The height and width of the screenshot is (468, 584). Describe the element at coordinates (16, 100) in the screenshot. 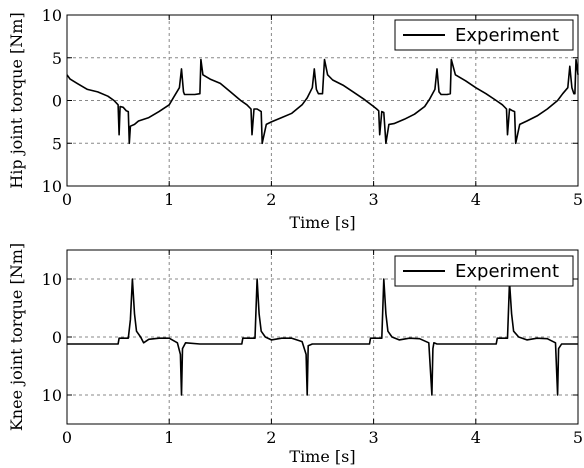

I see `y-axis-label: Hip joint torque [Nm]` at that location.